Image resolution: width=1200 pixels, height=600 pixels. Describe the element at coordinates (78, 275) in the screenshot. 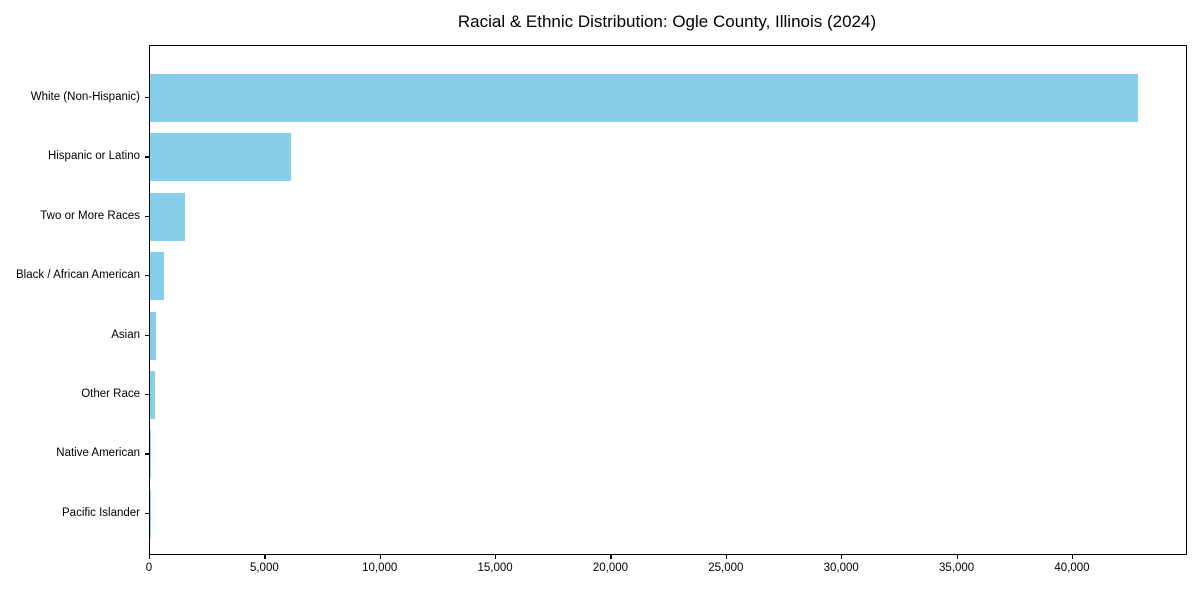

I see `y-tick-label: Black / African American` at that location.